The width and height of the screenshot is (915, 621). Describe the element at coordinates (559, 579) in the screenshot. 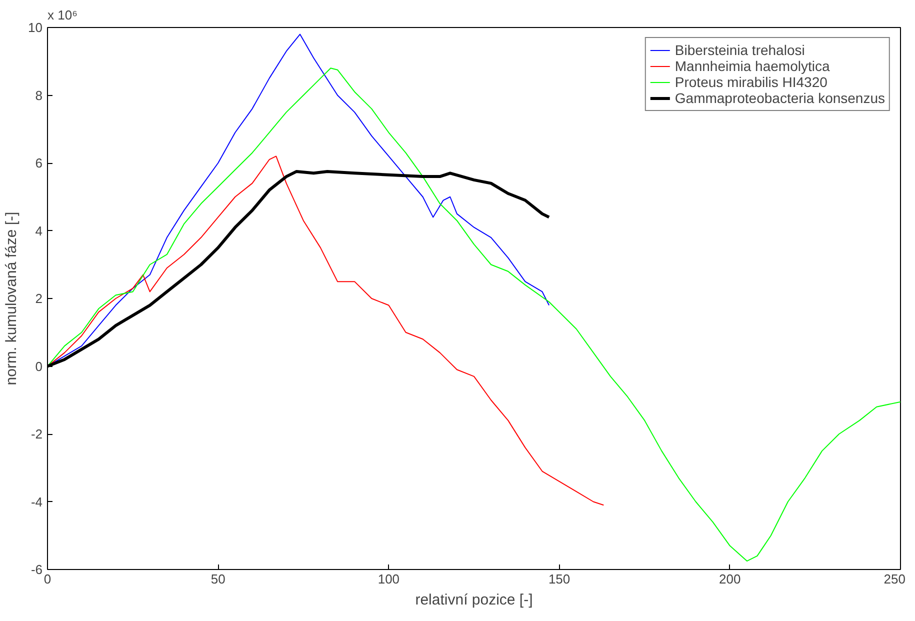

I see `x-tick-label: 150` at that location.